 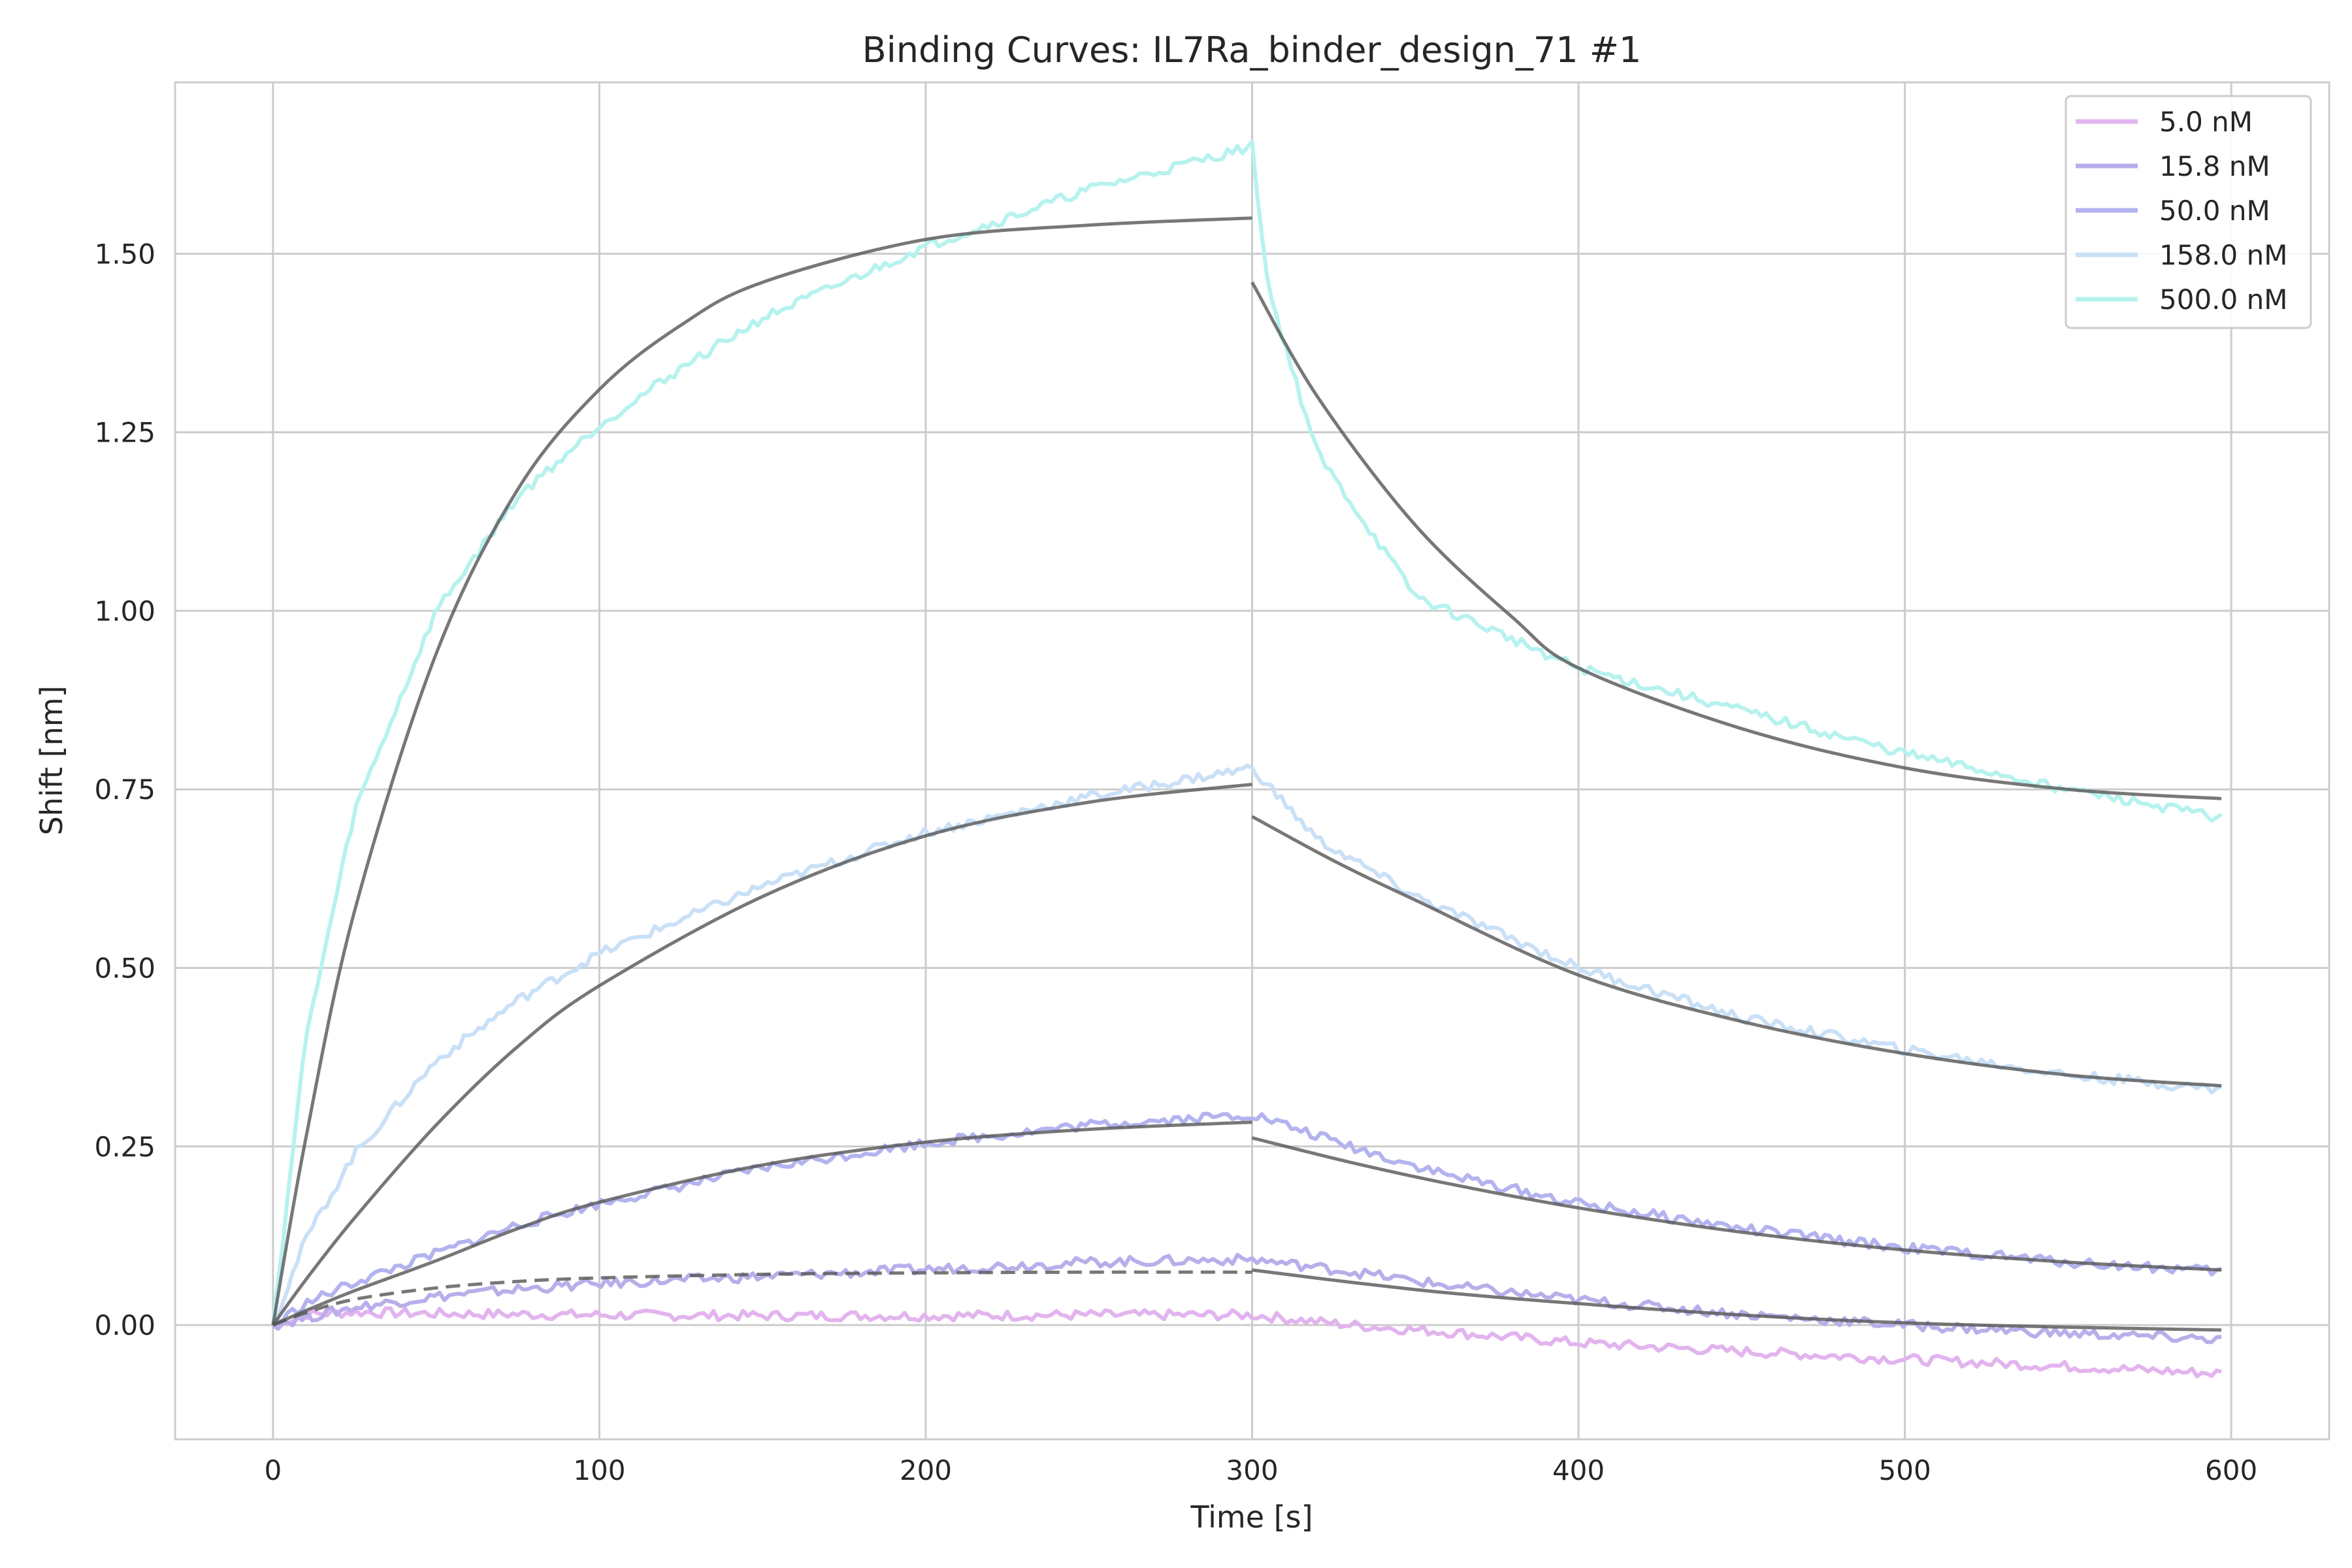 I want to click on x-tick-label: 600, so click(x=2231, y=1470).